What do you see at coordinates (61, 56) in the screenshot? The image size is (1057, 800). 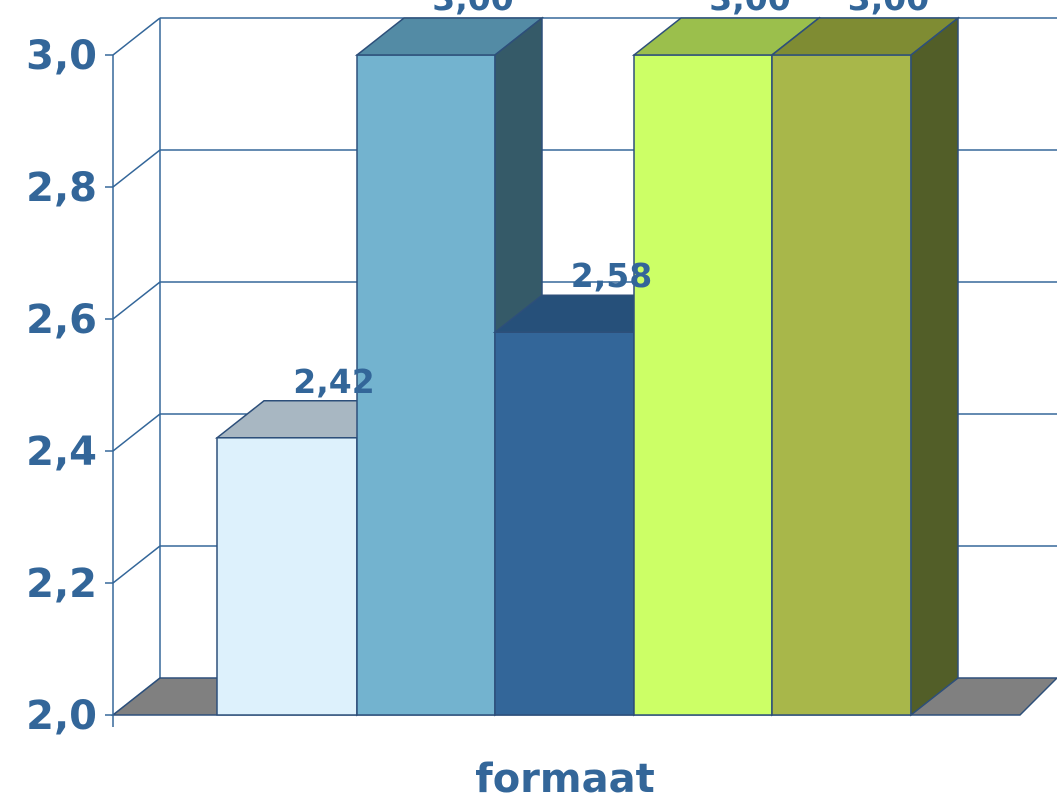 I see `y-tick-label: 3,0` at bounding box center [61, 56].